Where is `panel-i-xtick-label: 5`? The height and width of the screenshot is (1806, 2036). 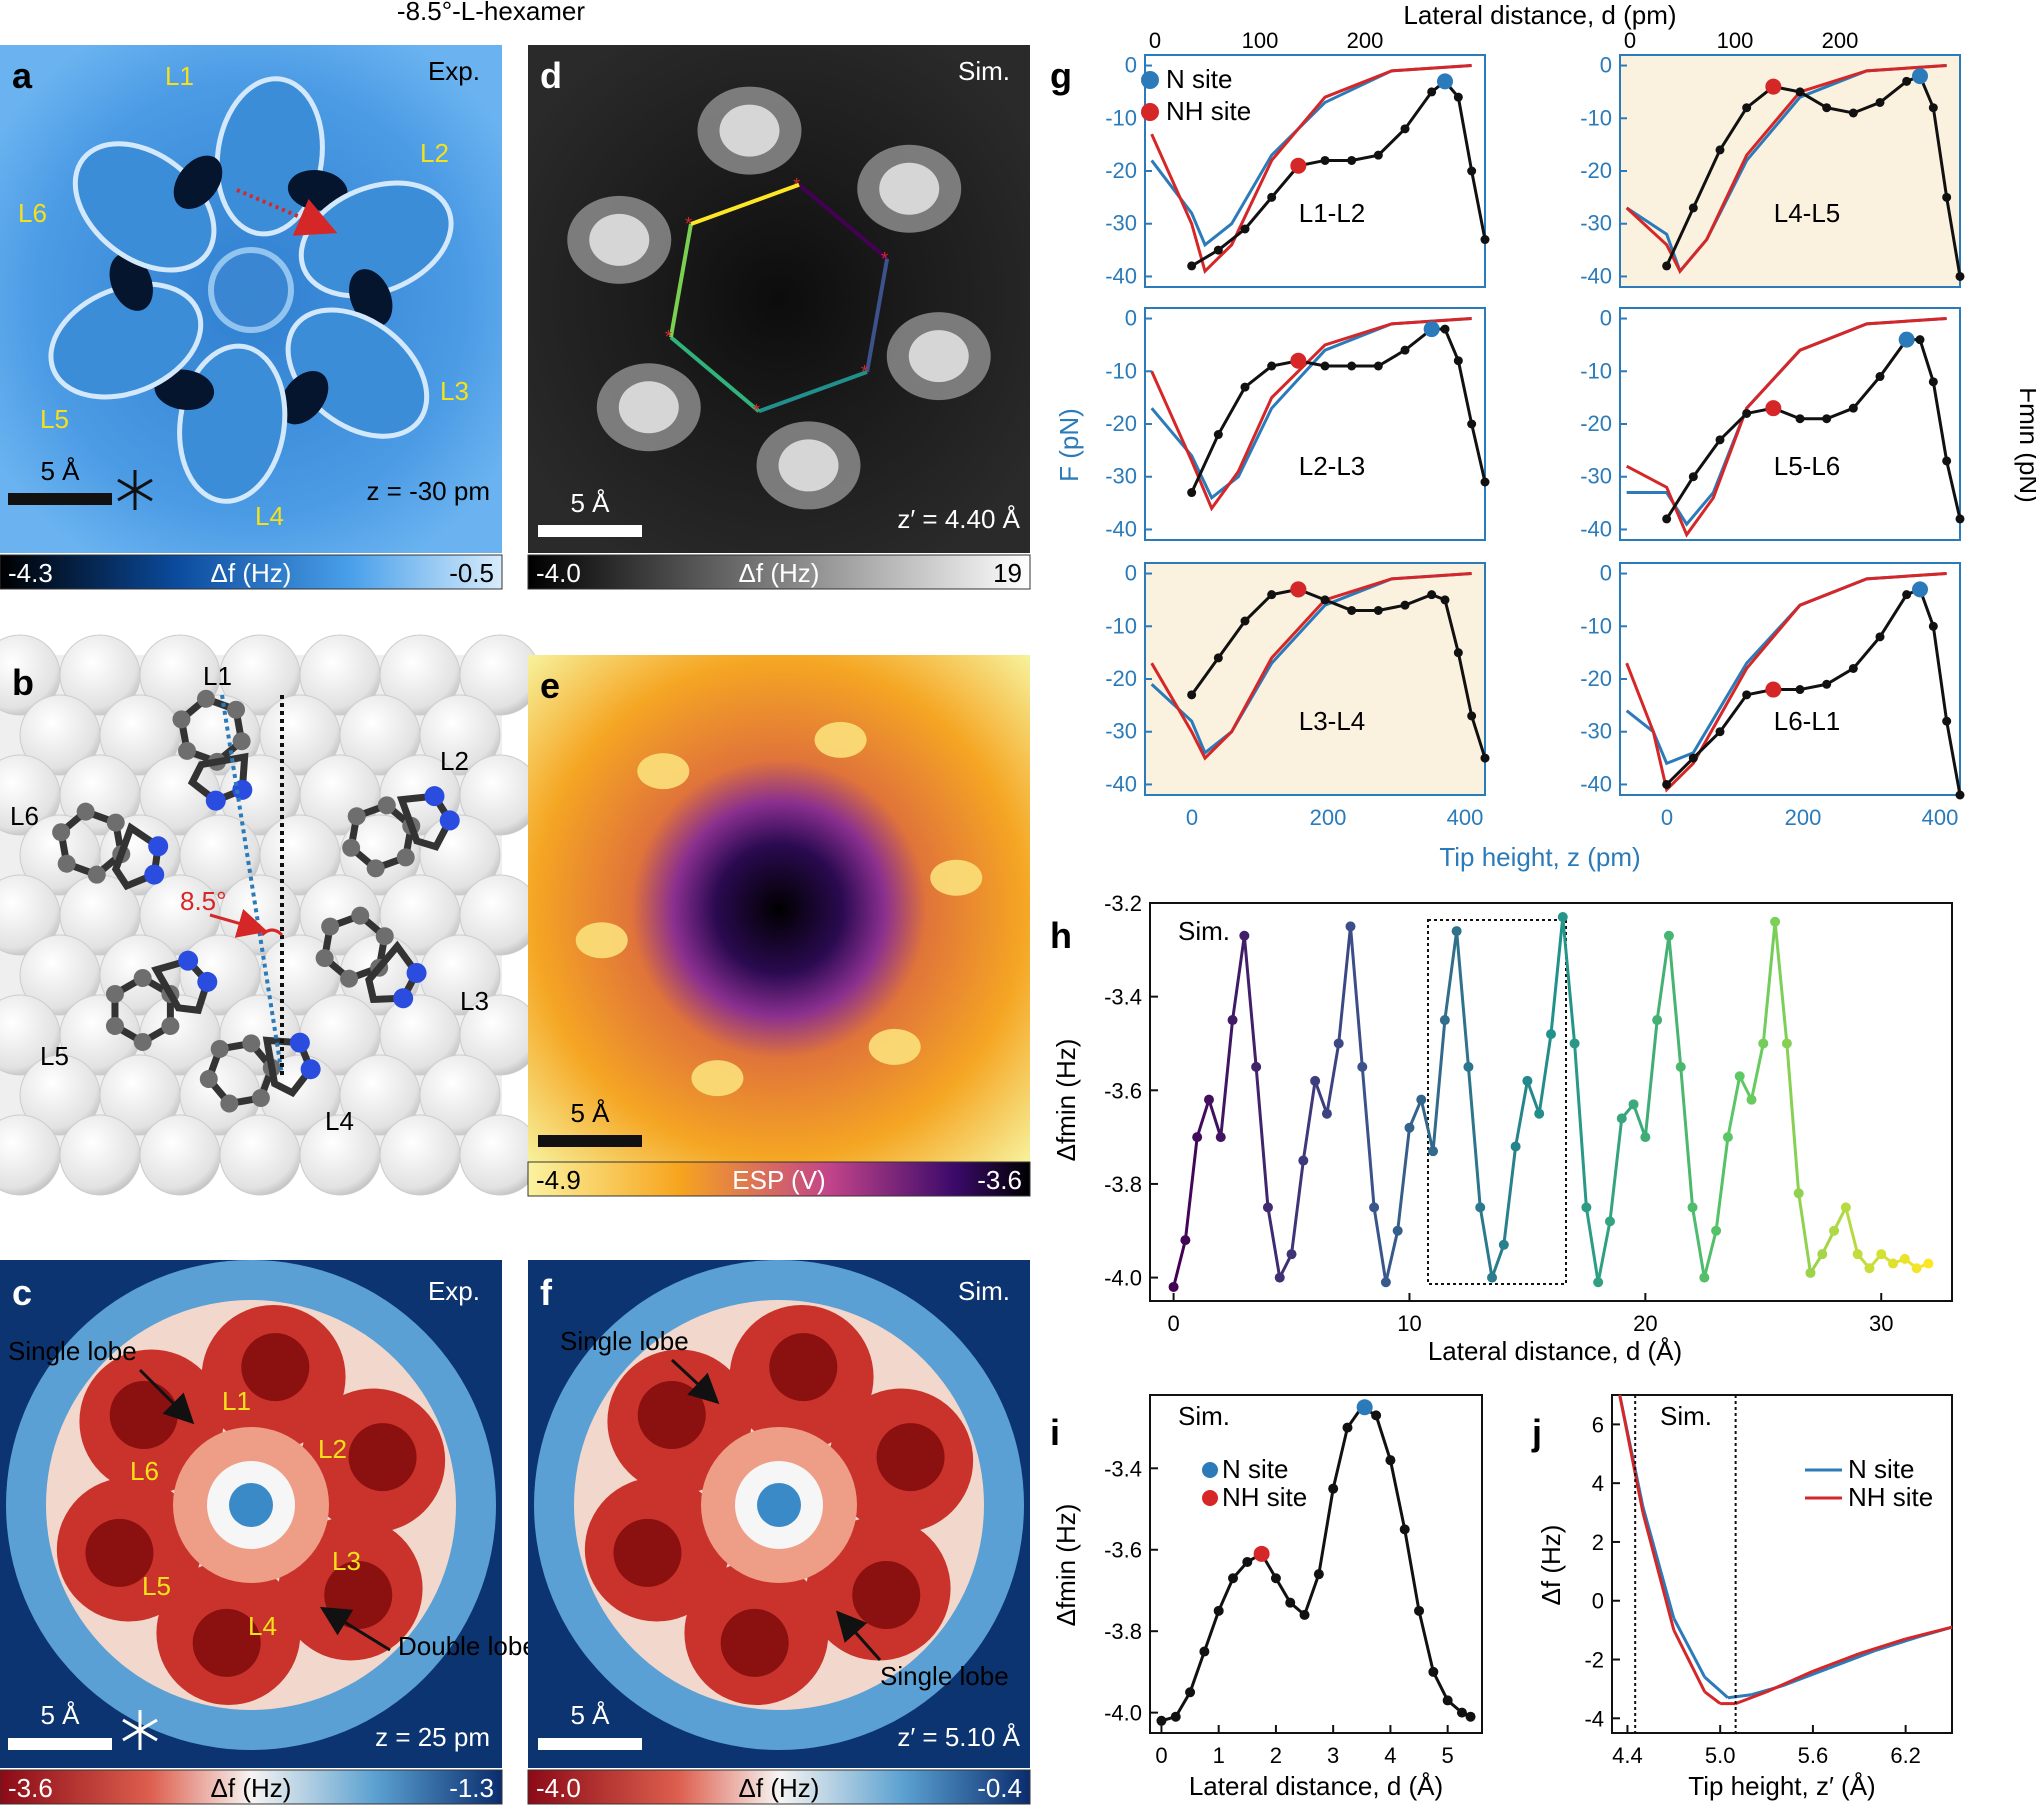 panel-i-xtick-label: 5 is located at coordinates (1448, 1755).